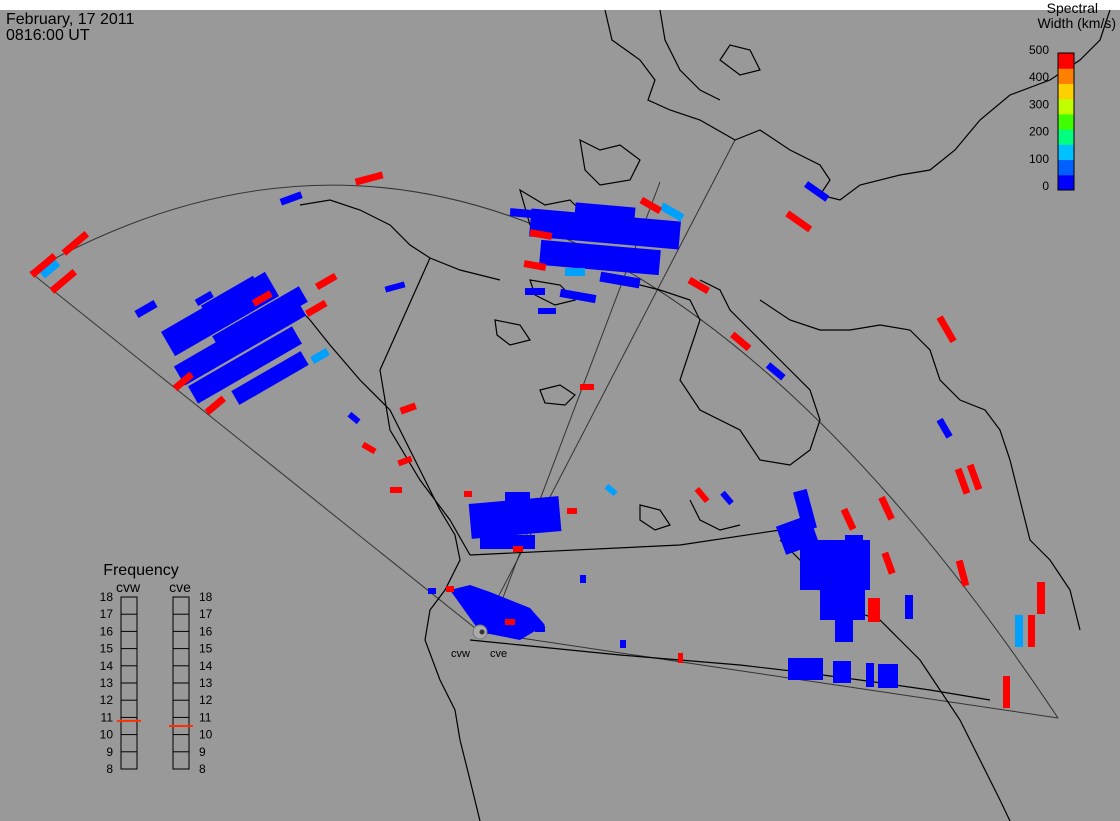  What do you see at coordinates (107, 683) in the screenshot?
I see `frequency-tick-label-cvw: 13` at bounding box center [107, 683].